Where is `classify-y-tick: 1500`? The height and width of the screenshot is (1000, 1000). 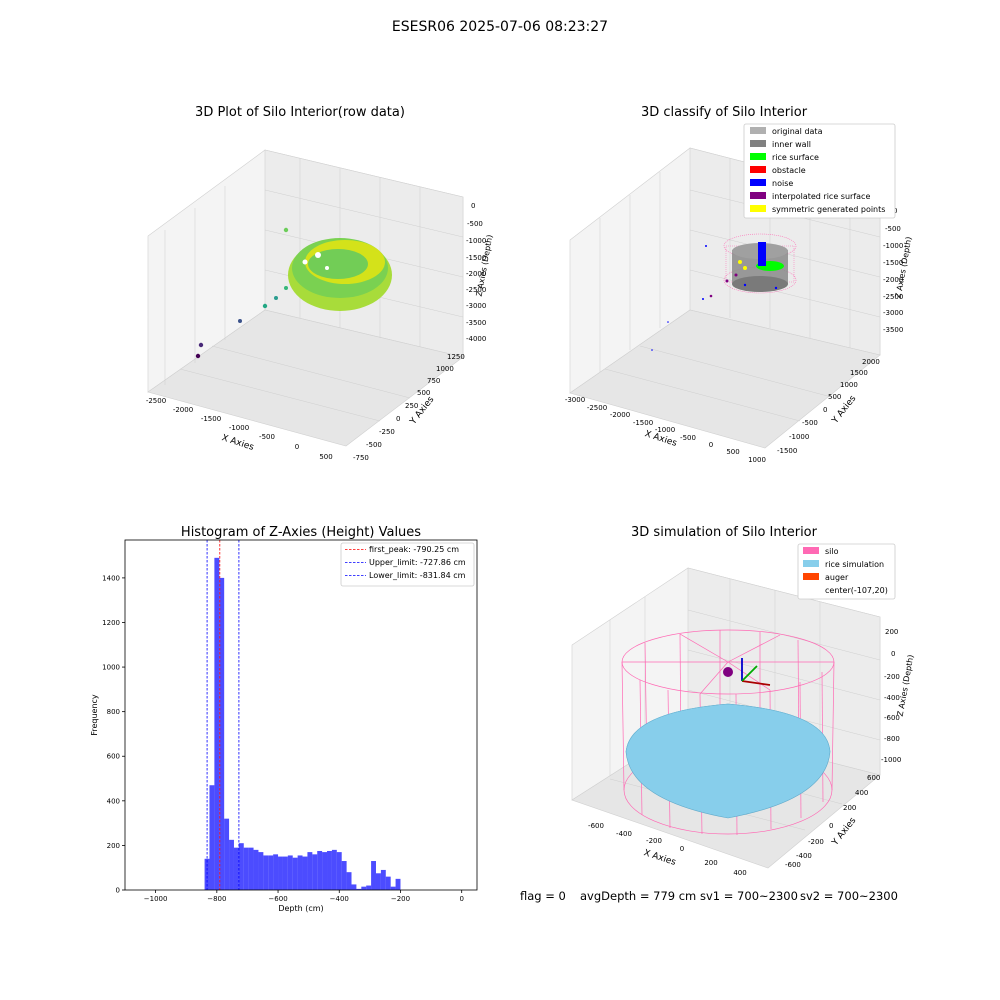 classify-y-tick: 1500 is located at coordinates (859, 373).